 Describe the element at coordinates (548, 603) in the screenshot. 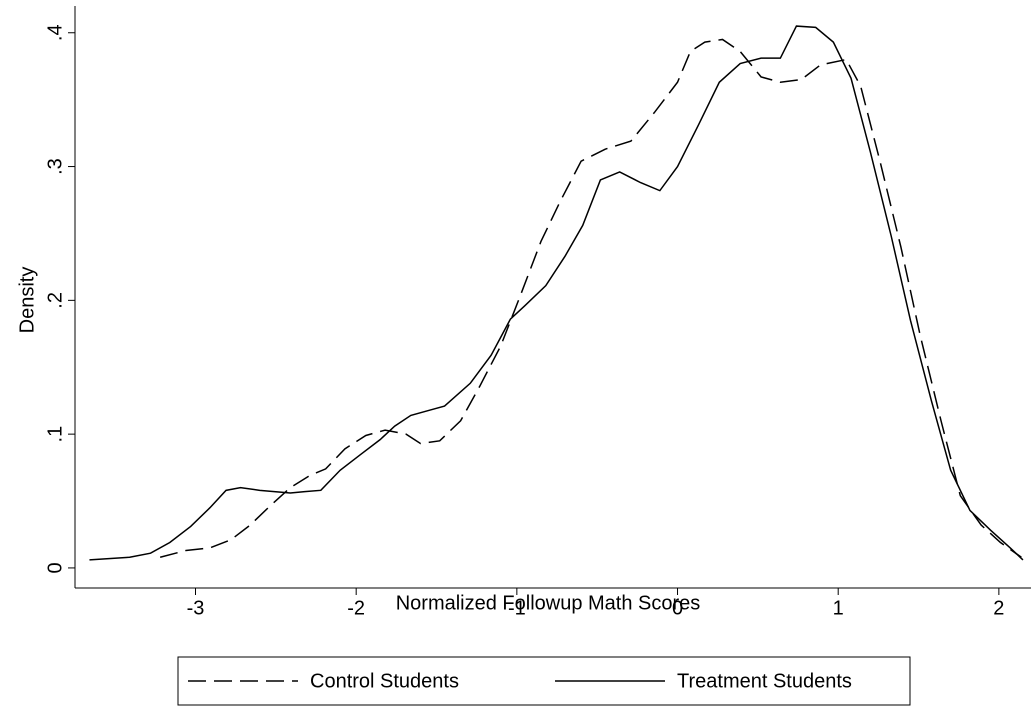

I see `x-axis-label: Normalized Followup Math Scores` at that location.